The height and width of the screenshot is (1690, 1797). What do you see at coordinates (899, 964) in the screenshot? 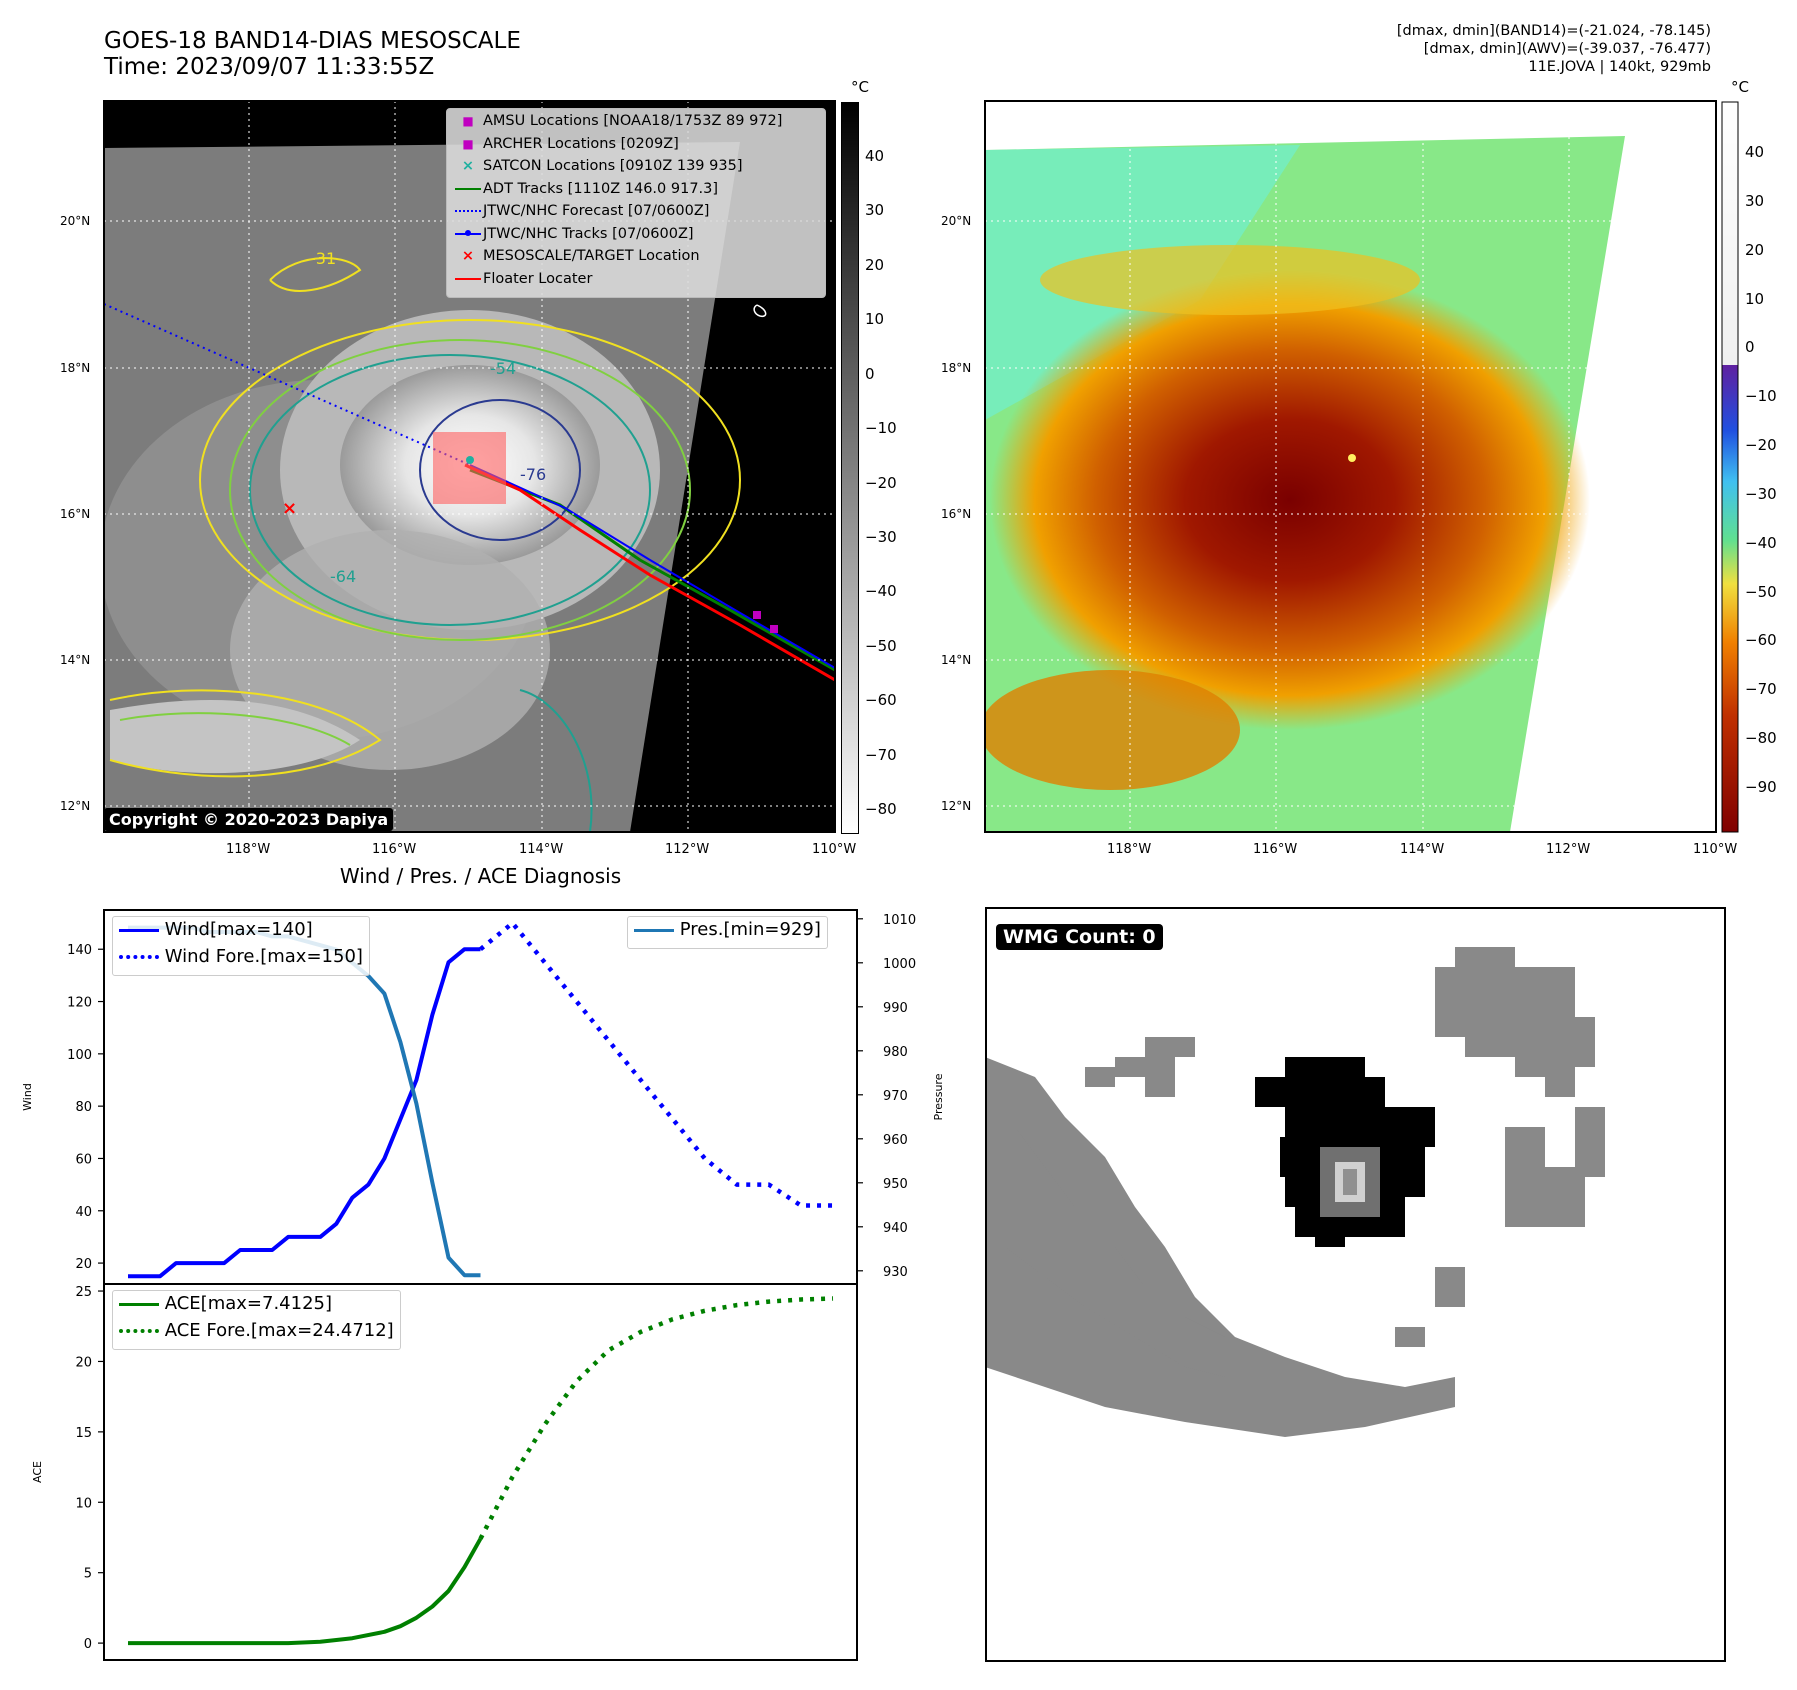
I see `y2-tick-label: 1000` at bounding box center [899, 964].